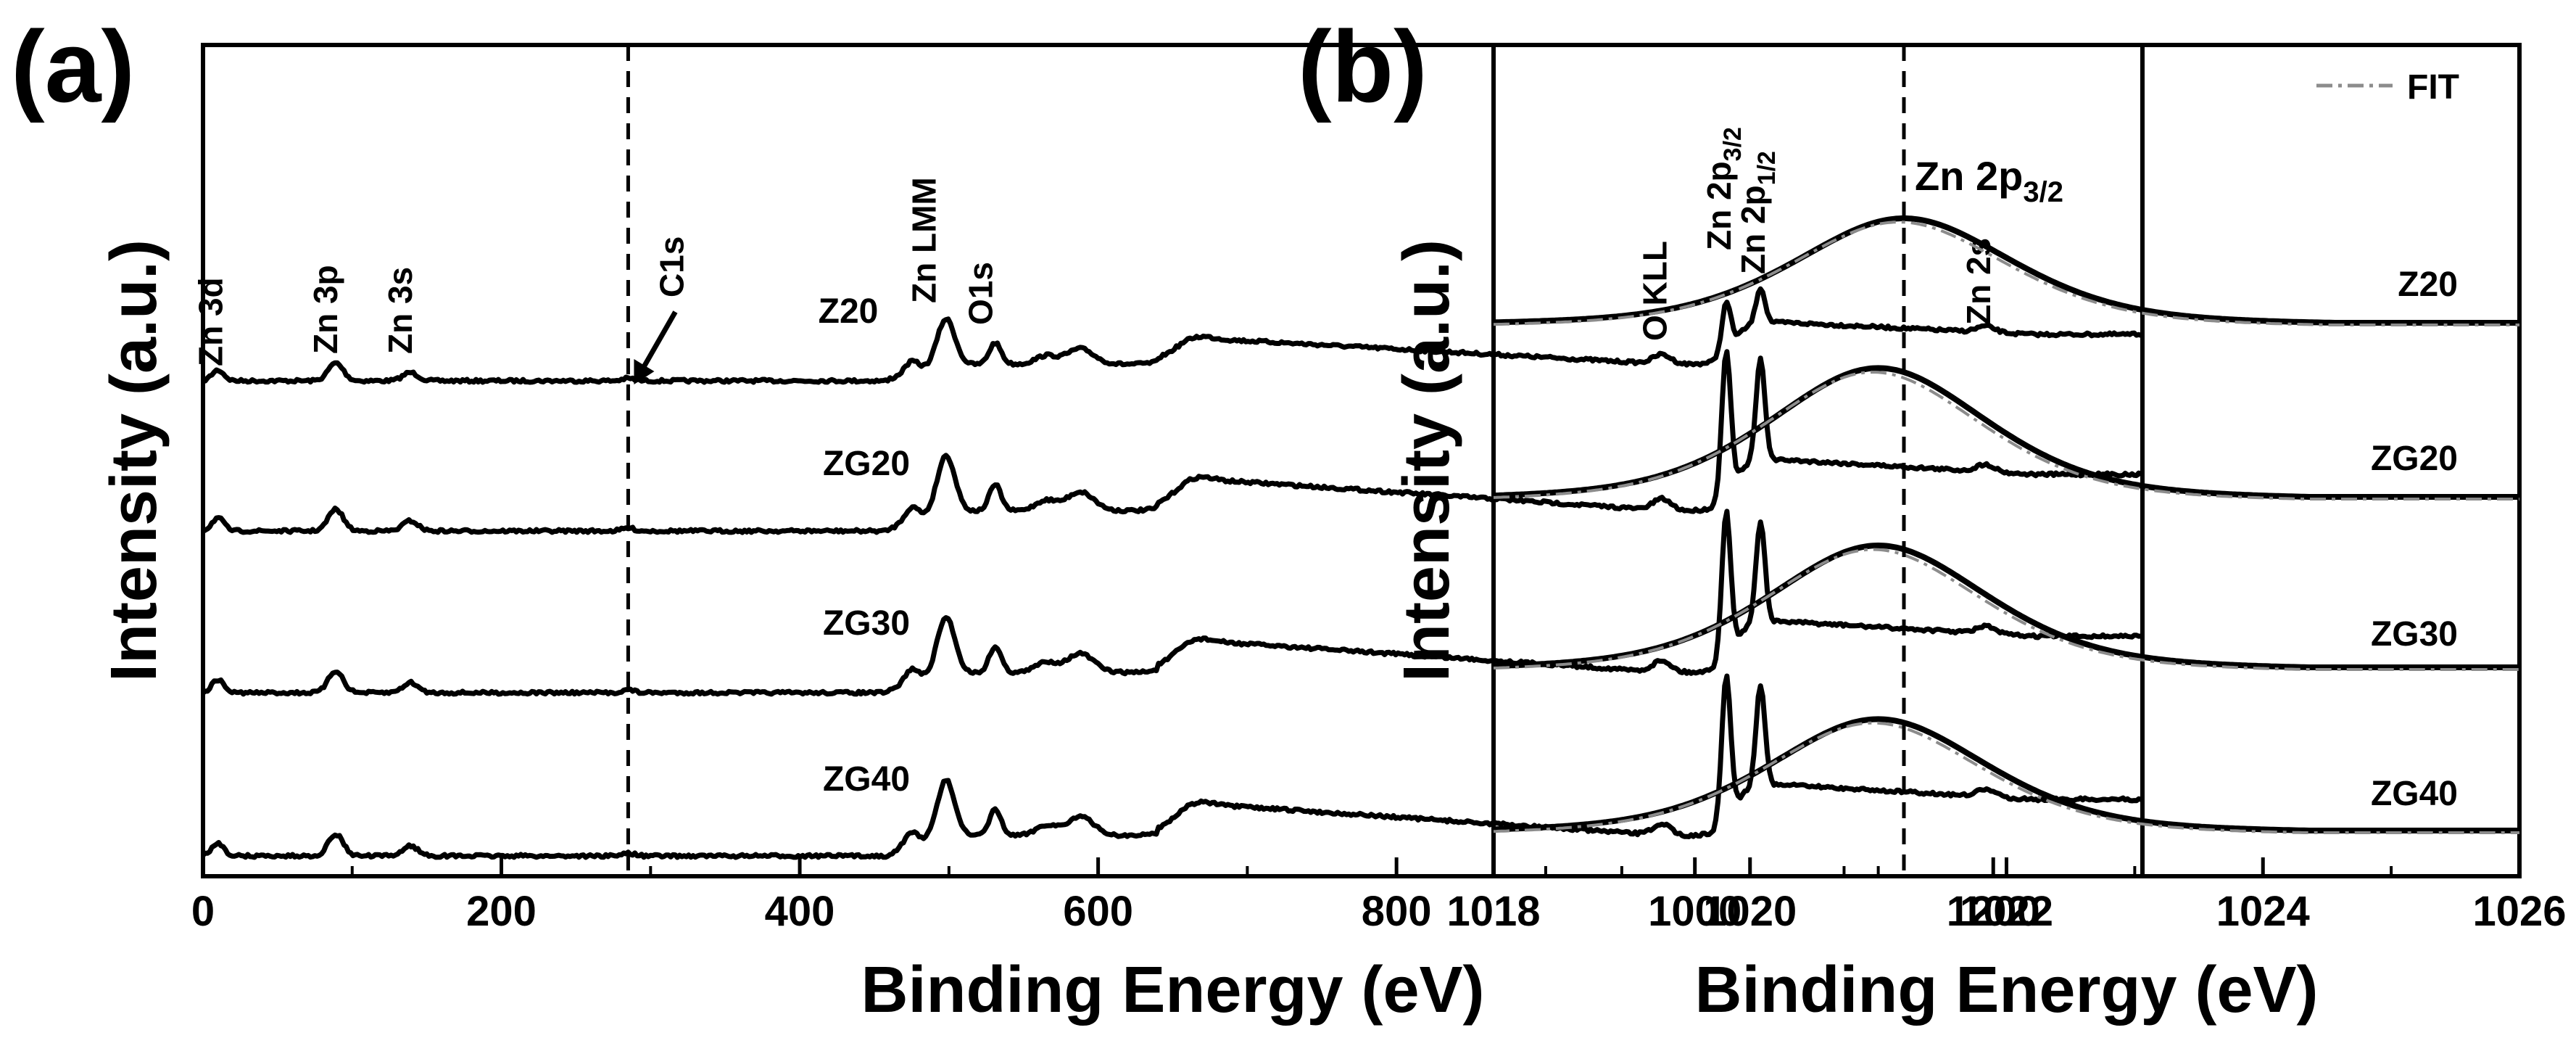 The height and width of the screenshot is (1038, 2576). What do you see at coordinates (1750, 911) in the screenshot?
I see `x-tick-label: 1020` at bounding box center [1750, 911].